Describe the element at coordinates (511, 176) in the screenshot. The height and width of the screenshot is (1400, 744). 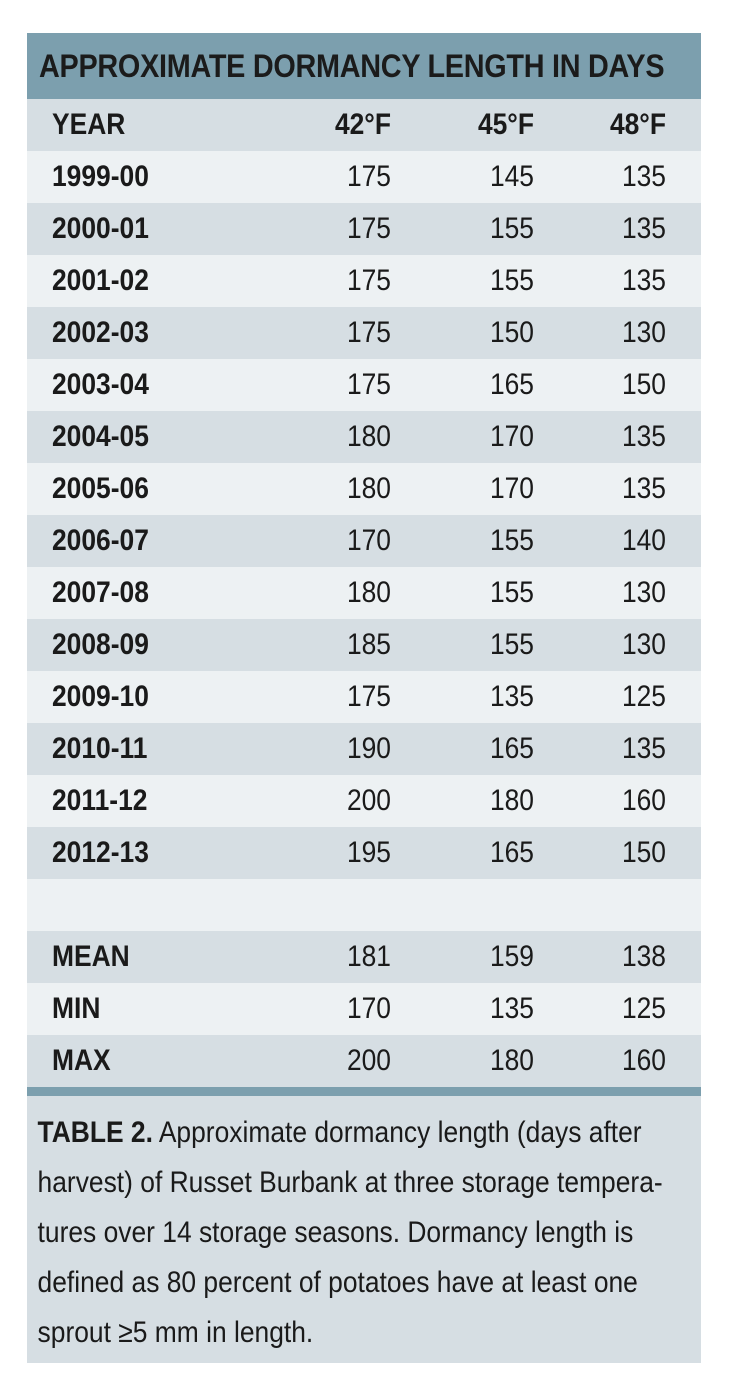
I see `cell-45f: 145` at that location.